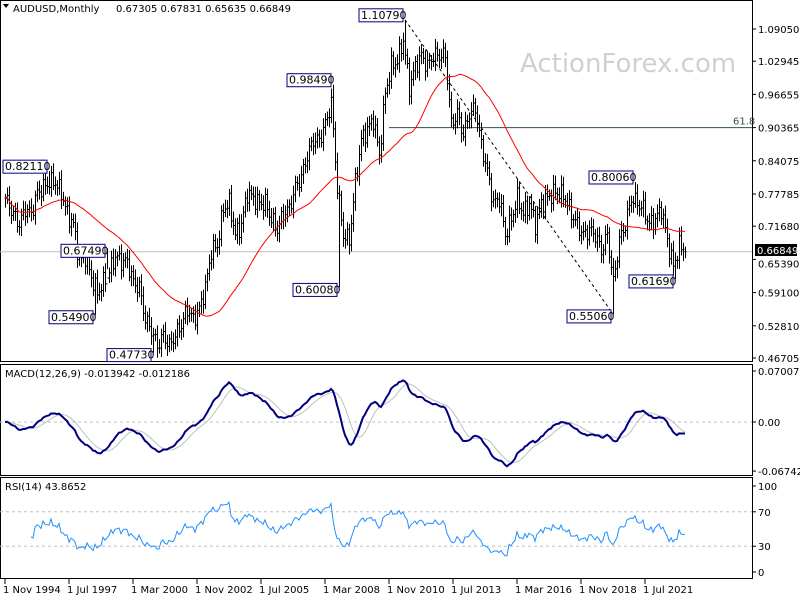 Image resolution: width=800 pixels, height=600 pixels. I want to click on macd-signal-line, so click(345, 423).